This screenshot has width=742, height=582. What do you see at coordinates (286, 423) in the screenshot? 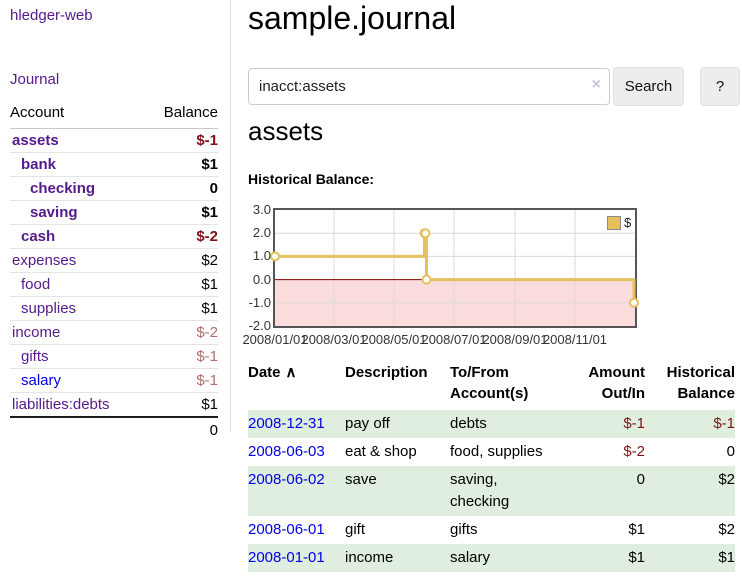
I see `transaction-date-link: 2008-12-31` at bounding box center [286, 423].